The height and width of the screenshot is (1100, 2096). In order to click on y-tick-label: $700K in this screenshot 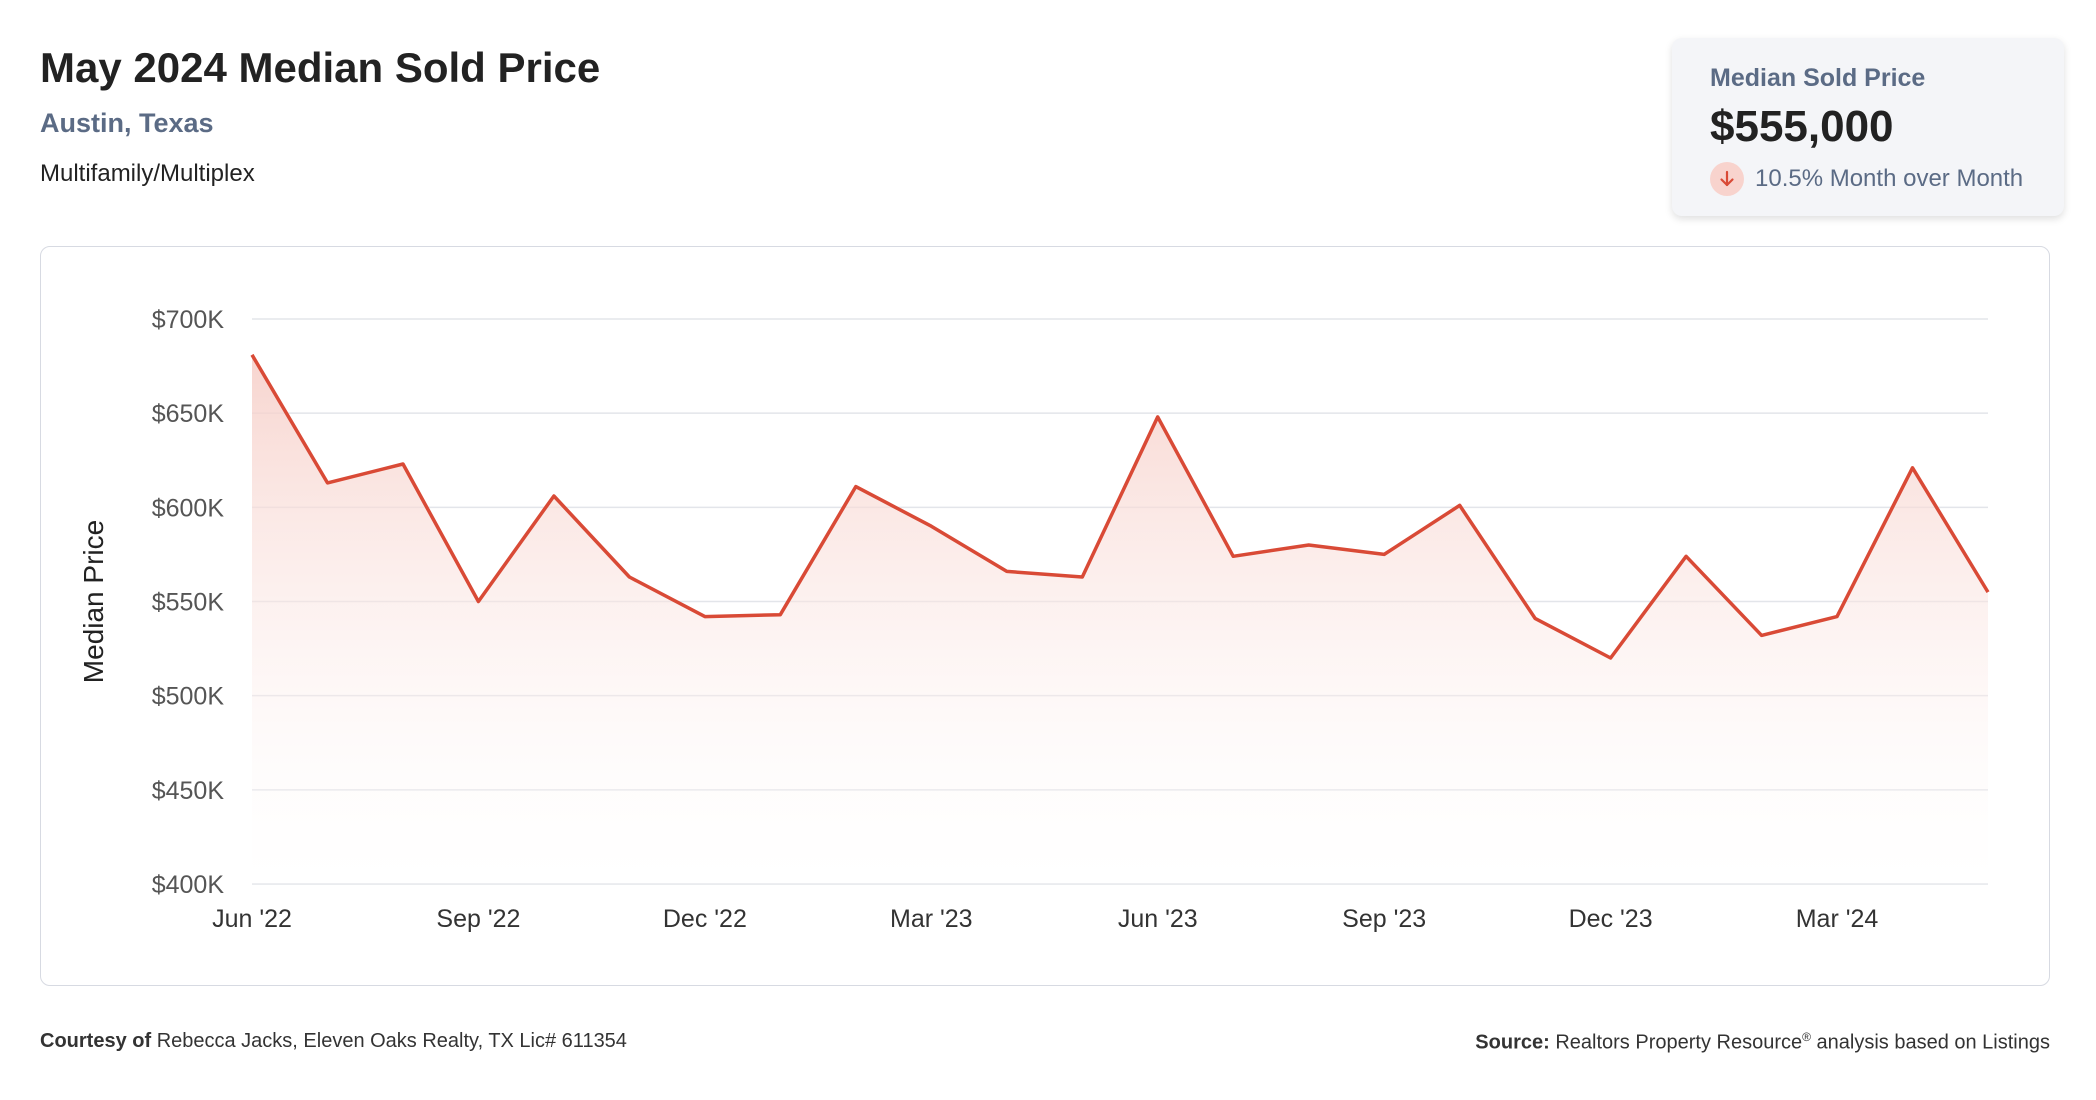, I will do `click(188, 320)`.